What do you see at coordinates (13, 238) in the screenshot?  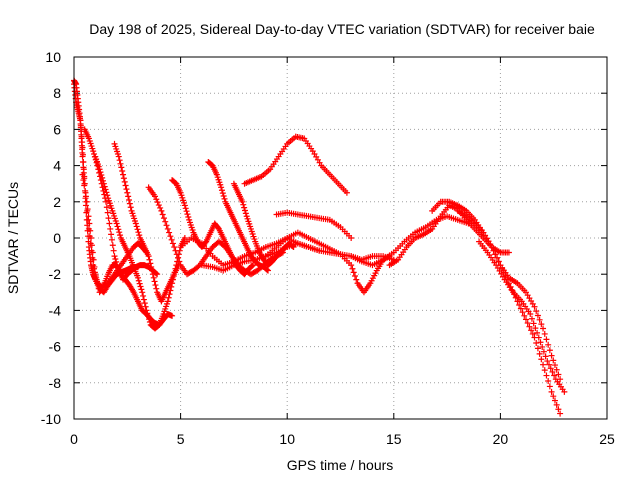 I see `y-axis-label: SDTVAR / TECUs` at bounding box center [13, 238].